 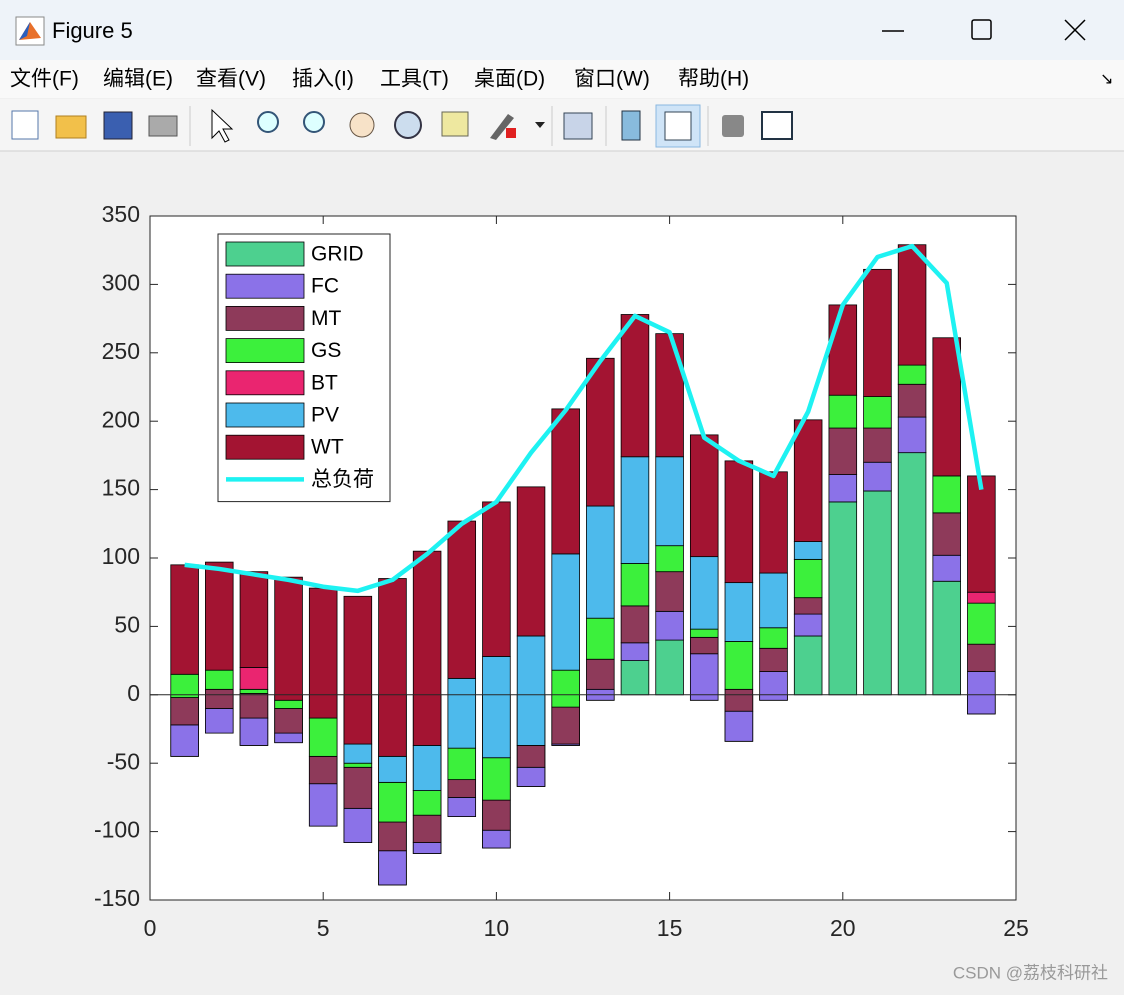 What do you see at coordinates (777, 125) in the screenshot?
I see `icon-dock` at bounding box center [777, 125].